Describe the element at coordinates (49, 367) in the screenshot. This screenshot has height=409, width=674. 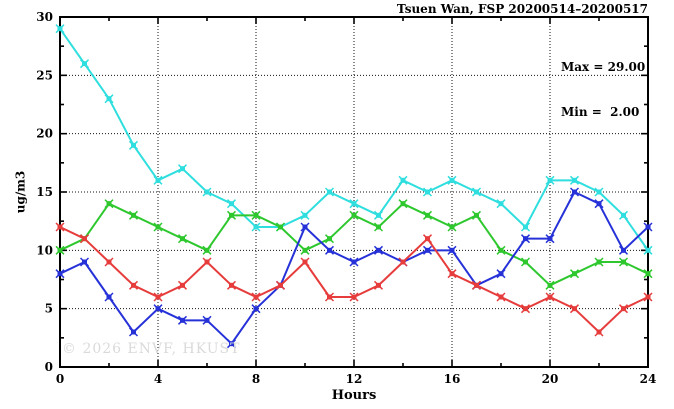
I see `y-tick-label: 0` at that location.